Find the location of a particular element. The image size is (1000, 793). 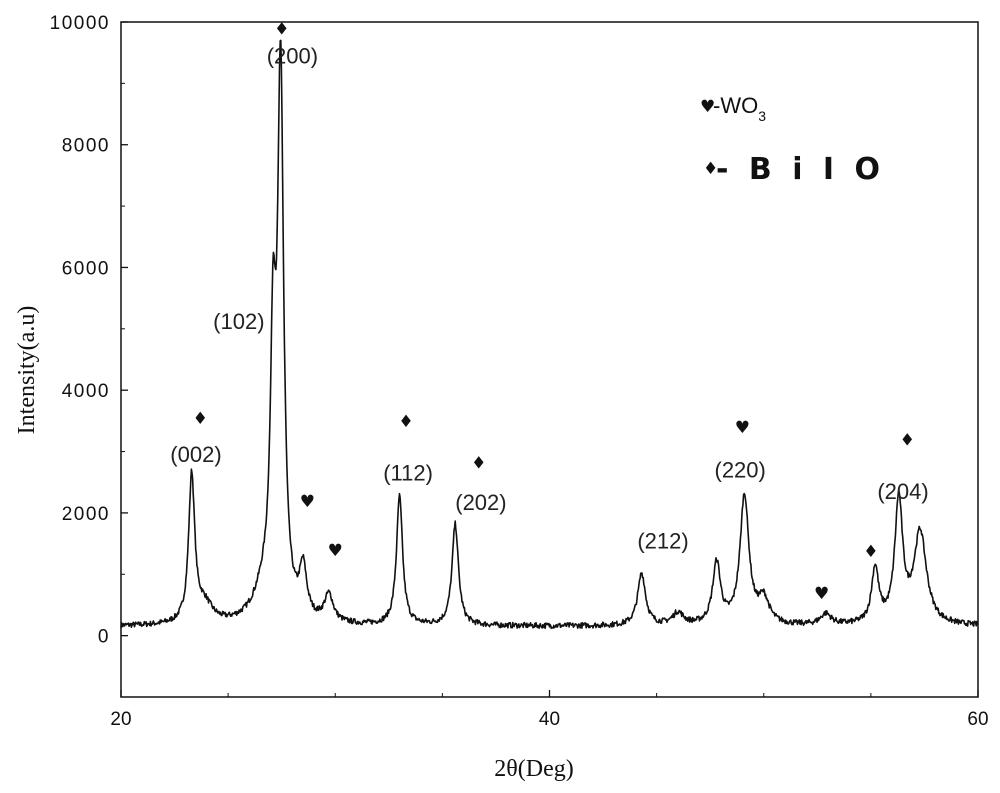

peak-label: (002) is located at coordinates (195, 454).